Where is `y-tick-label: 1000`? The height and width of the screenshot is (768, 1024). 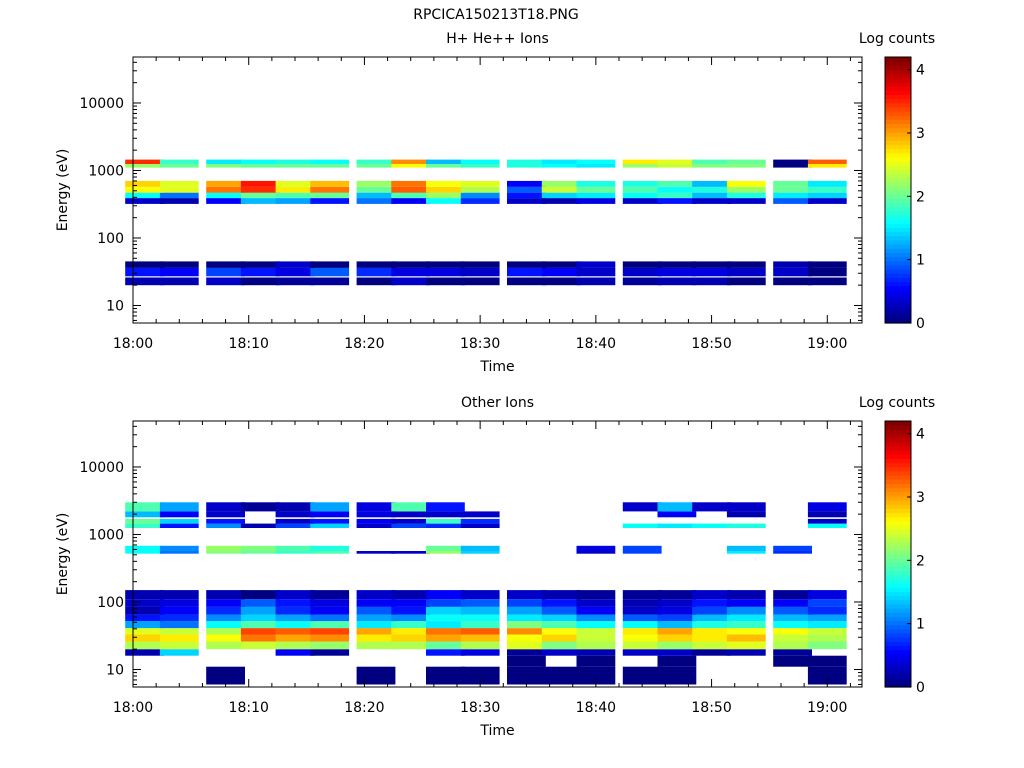 y-tick-label: 1000 is located at coordinates (106, 171).